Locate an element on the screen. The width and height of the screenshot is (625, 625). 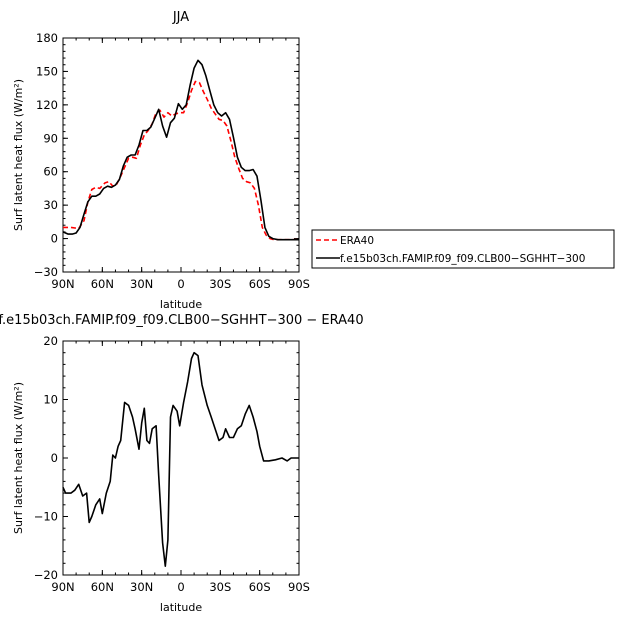
top-x-tick-label: 0 is located at coordinates (180, 284).